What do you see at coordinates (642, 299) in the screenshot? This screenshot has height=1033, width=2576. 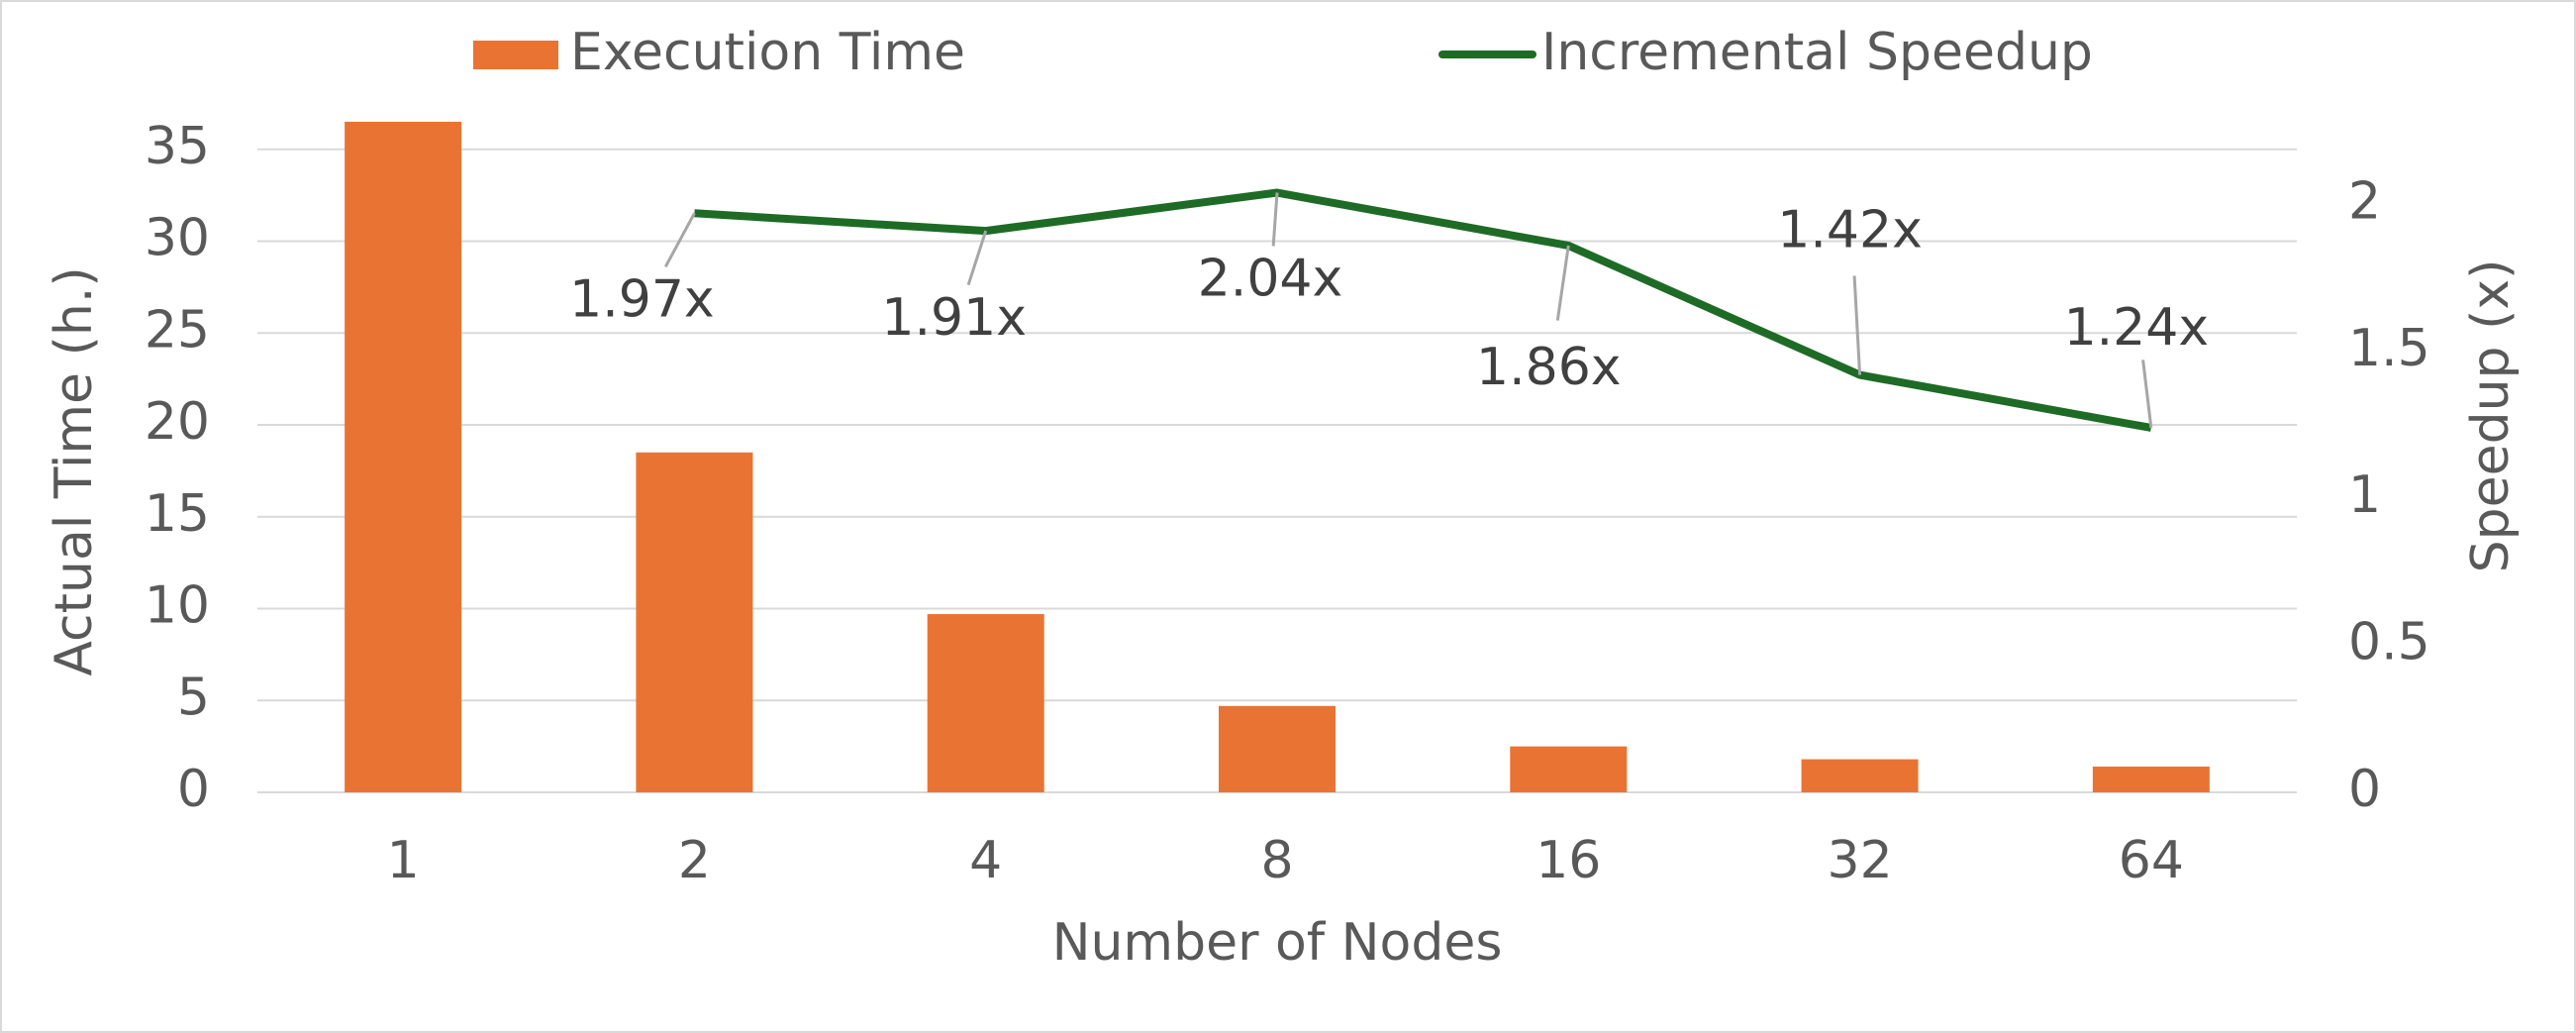 I see `data-label: 1.97x` at bounding box center [642, 299].